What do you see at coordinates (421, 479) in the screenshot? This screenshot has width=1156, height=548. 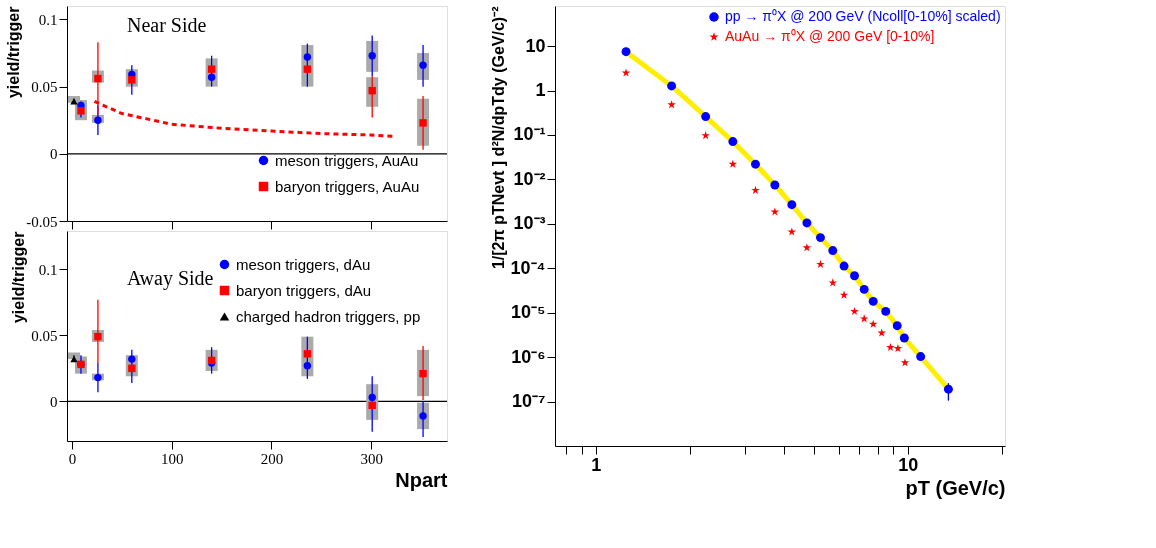 I see `x-axis-title: Npart` at bounding box center [421, 479].